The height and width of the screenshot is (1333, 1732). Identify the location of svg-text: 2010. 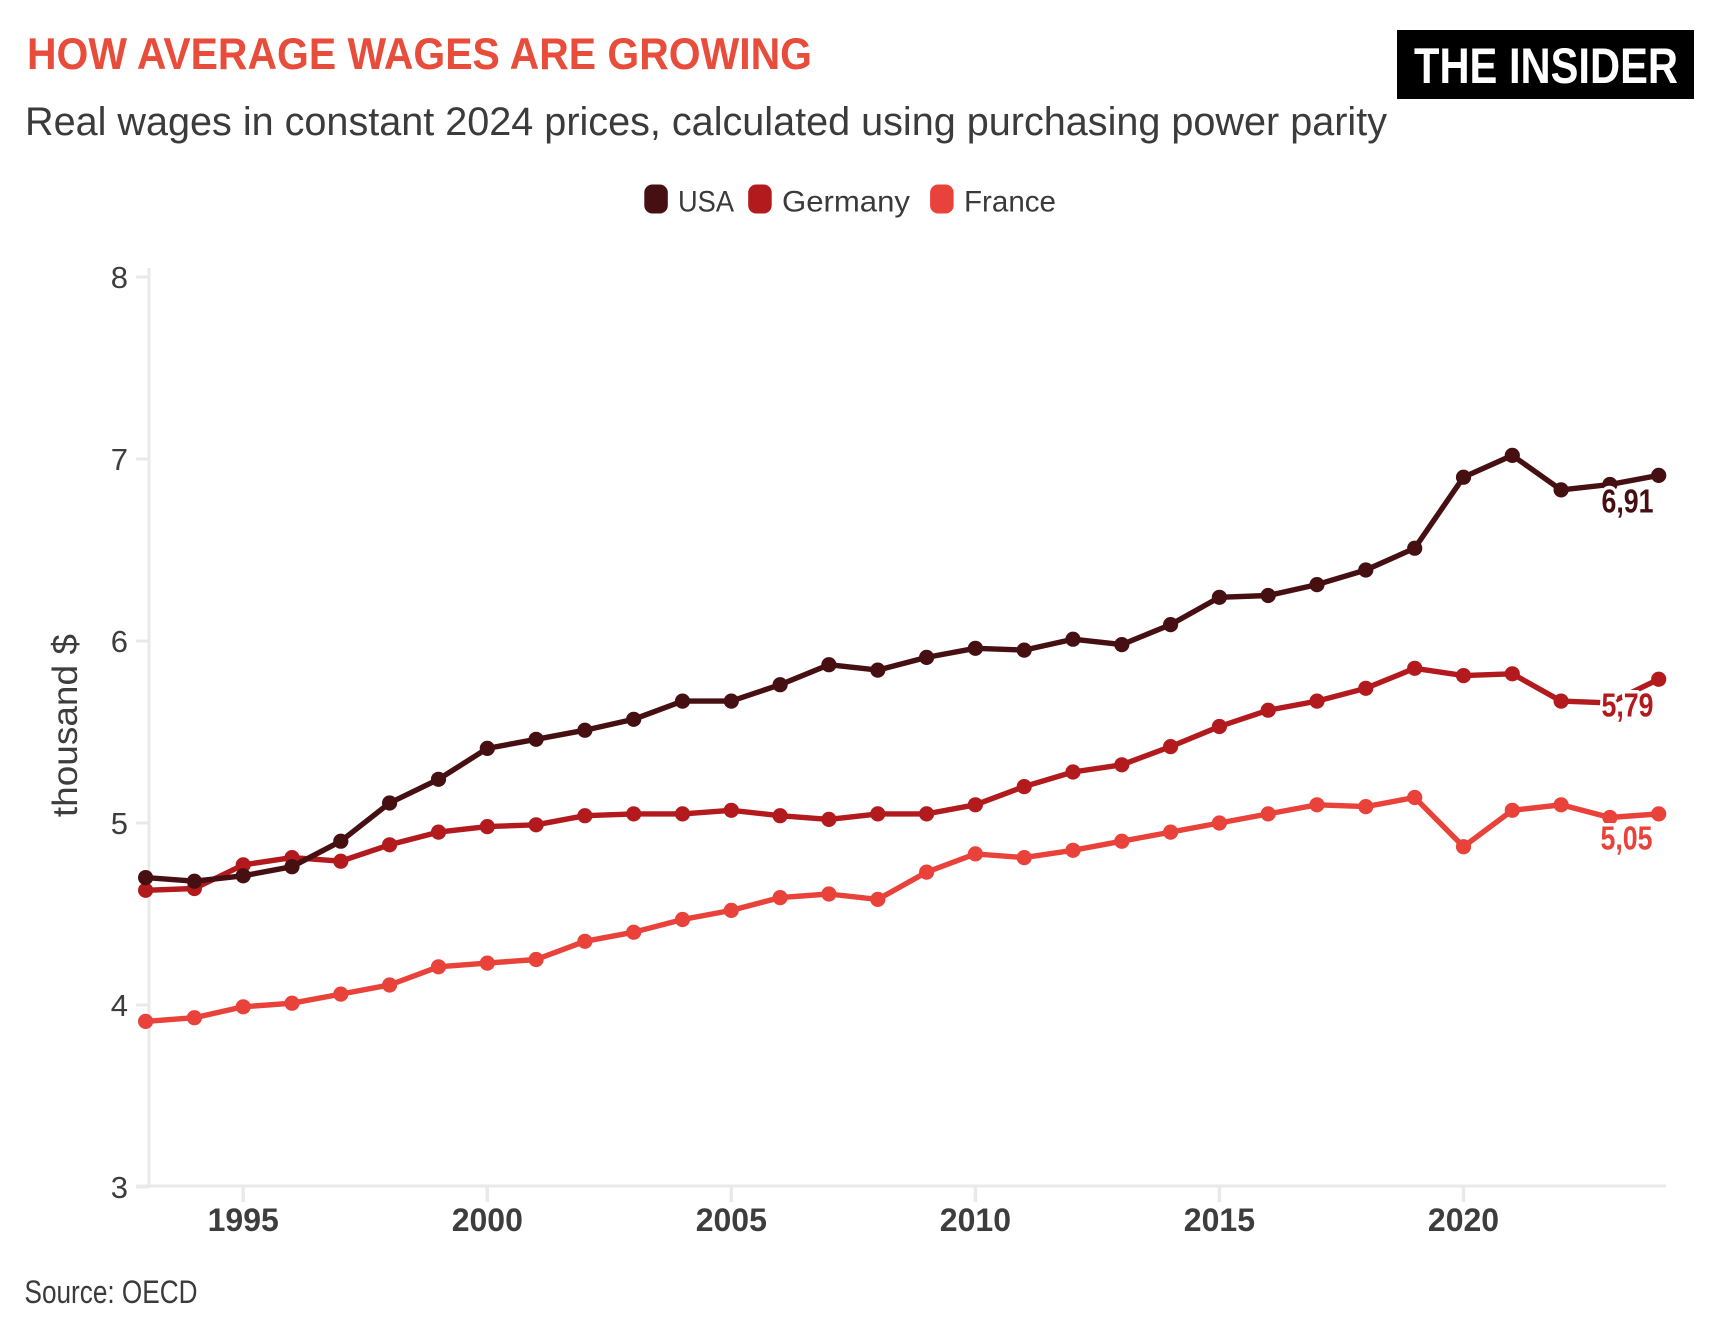
(975, 1220).